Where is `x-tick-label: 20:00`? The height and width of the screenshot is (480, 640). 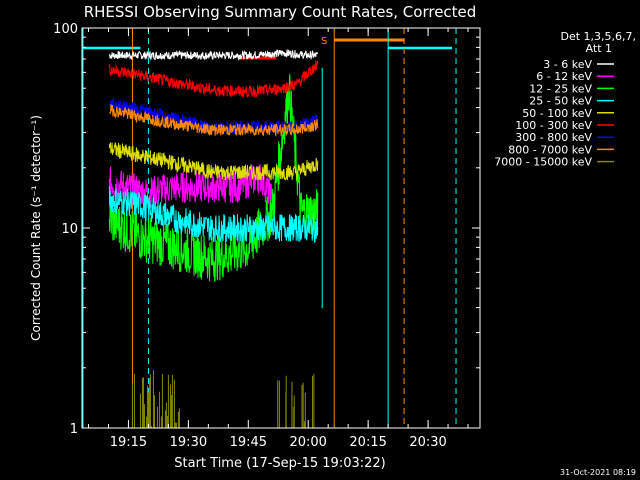 x-tick-label: 20:00 is located at coordinates (307, 442).